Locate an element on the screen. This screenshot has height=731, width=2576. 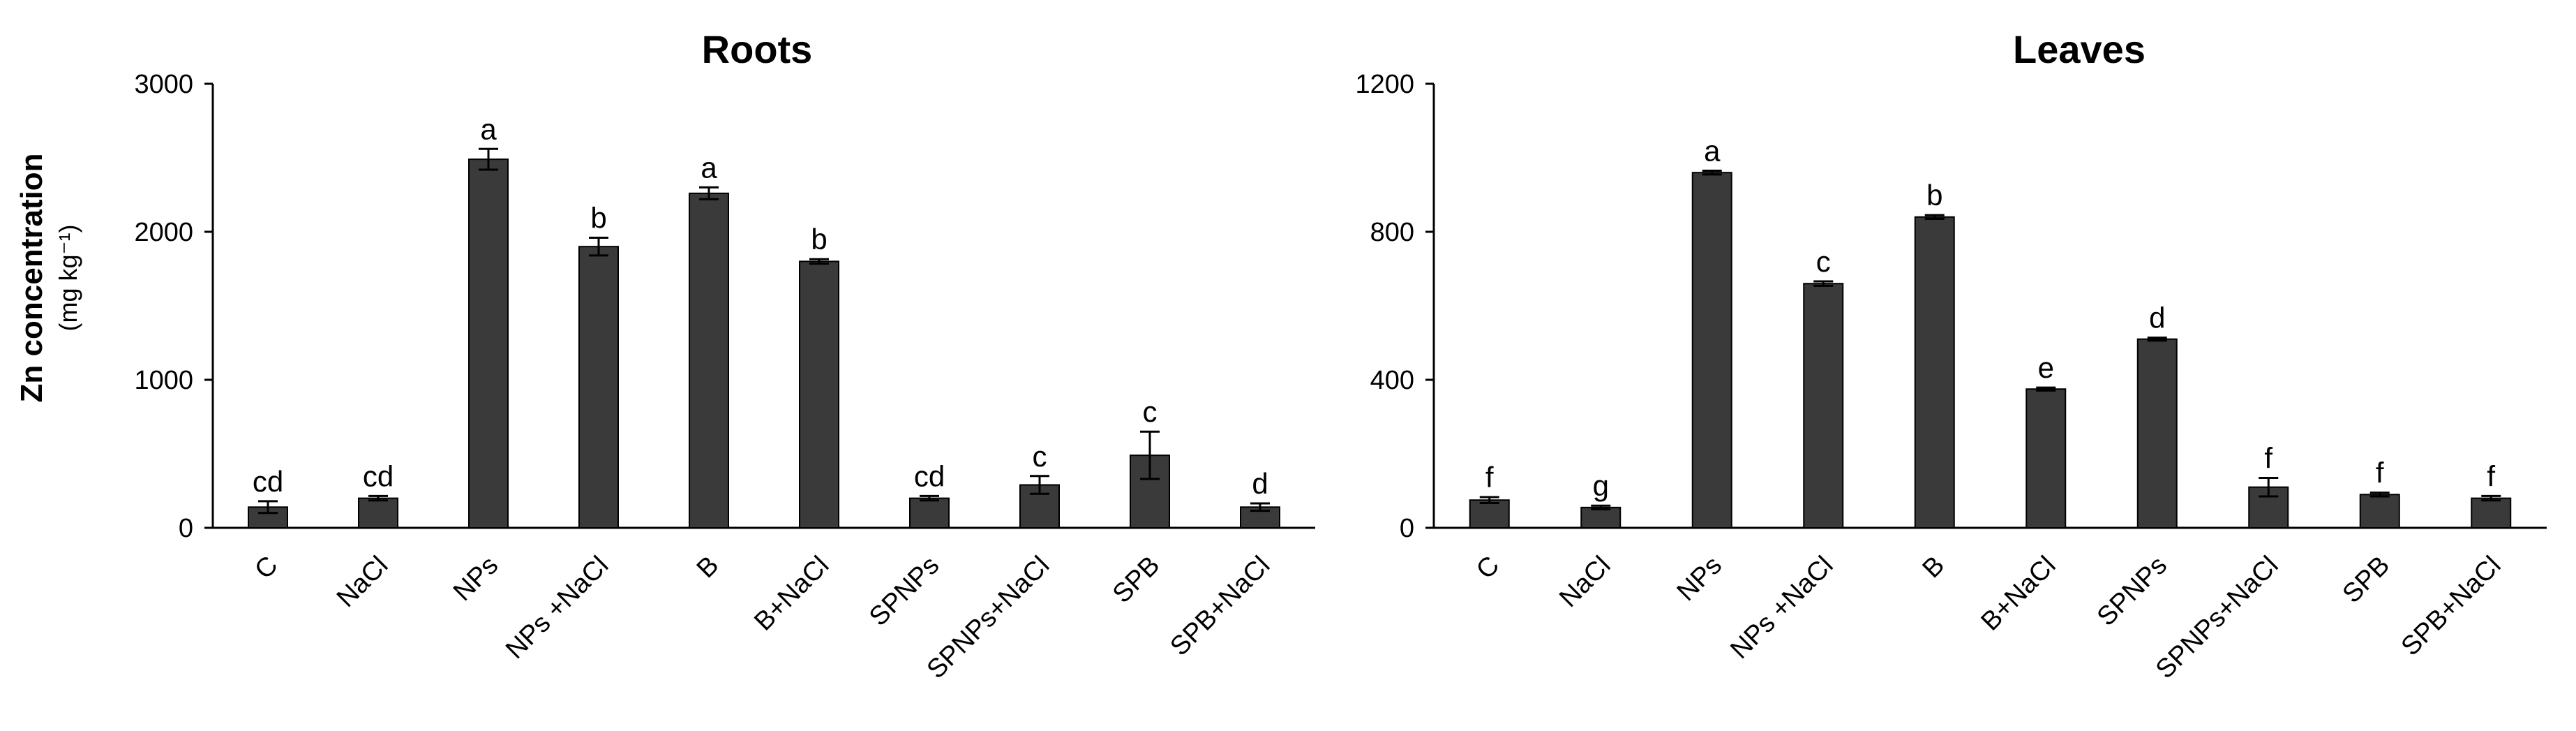
y-tick-label: 800 is located at coordinates (1392, 233).